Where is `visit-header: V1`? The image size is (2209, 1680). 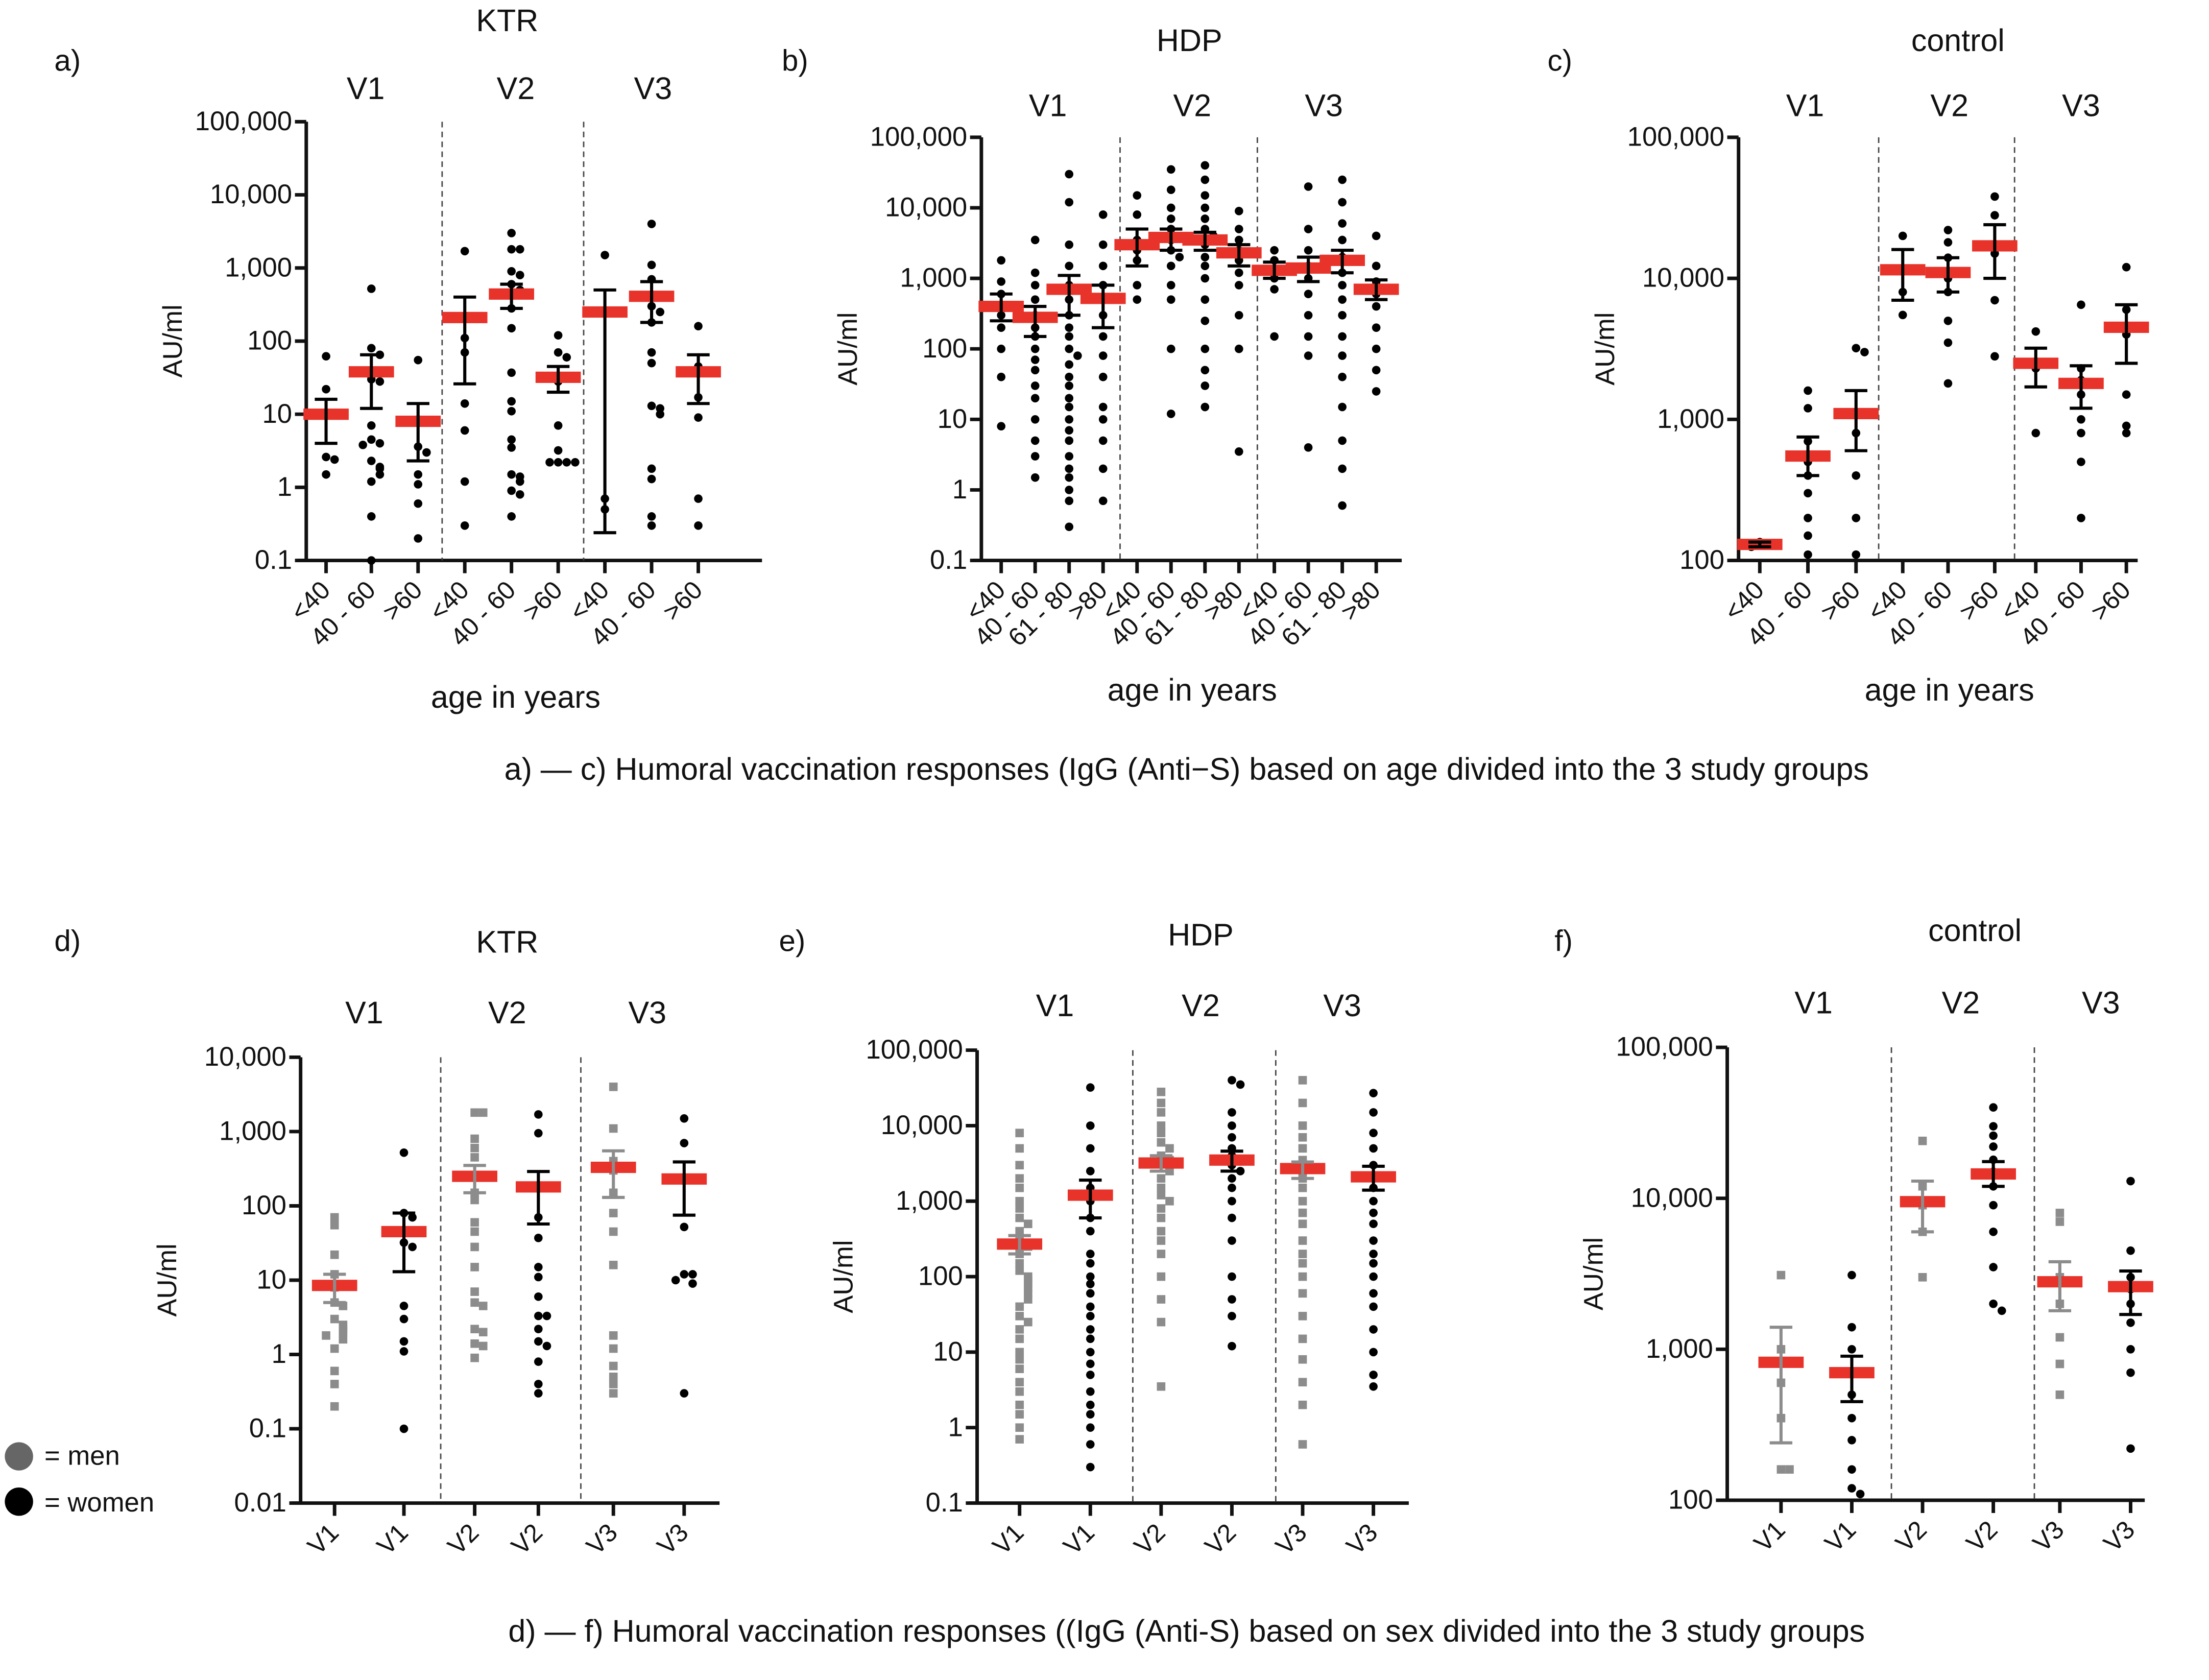
visit-header: V1 is located at coordinates (366, 88).